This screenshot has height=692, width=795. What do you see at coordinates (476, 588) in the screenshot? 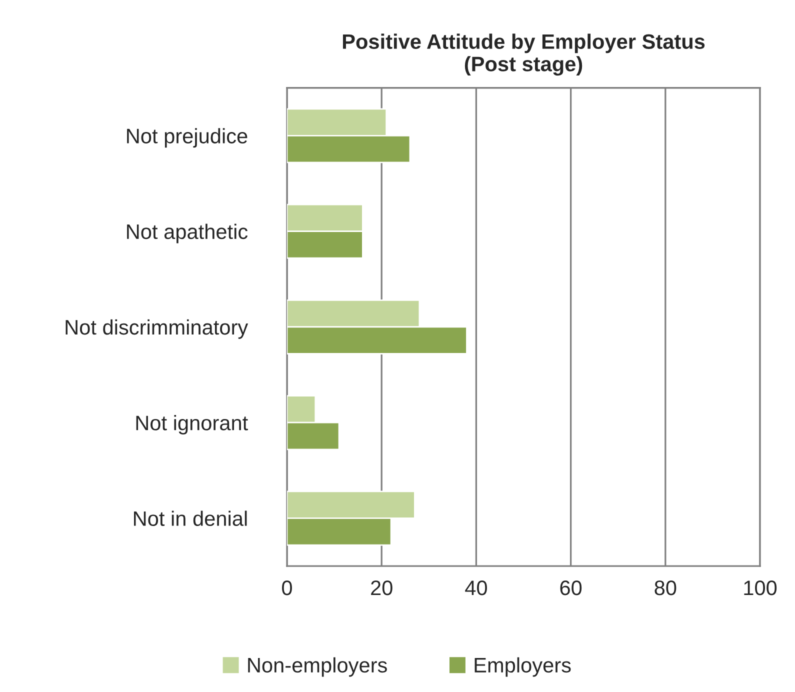
I see `x-tick-label: 40` at bounding box center [476, 588].